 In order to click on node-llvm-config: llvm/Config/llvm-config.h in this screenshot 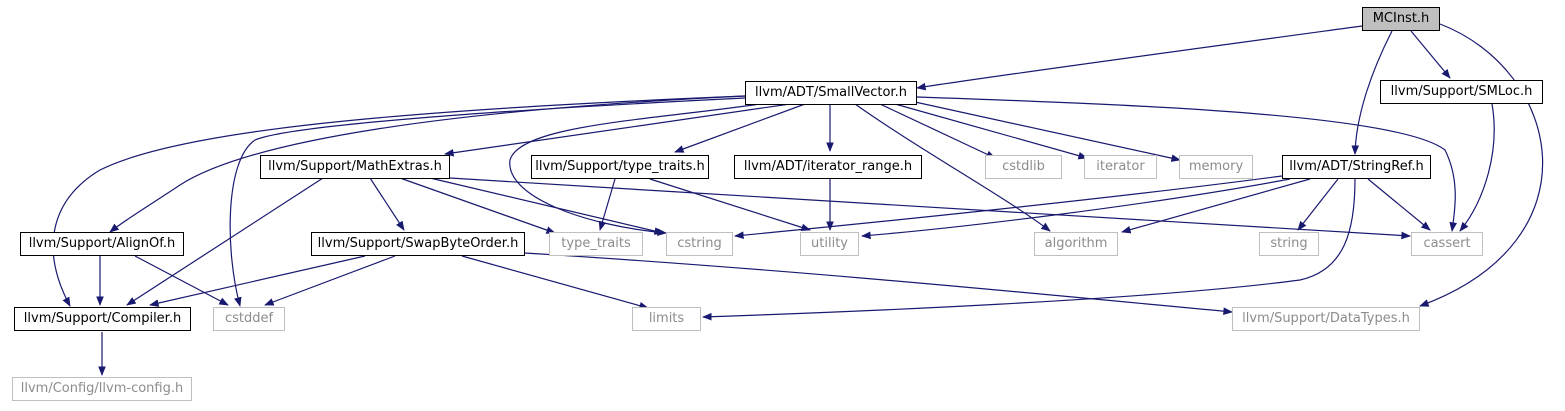, I will do `click(102, 389)`.